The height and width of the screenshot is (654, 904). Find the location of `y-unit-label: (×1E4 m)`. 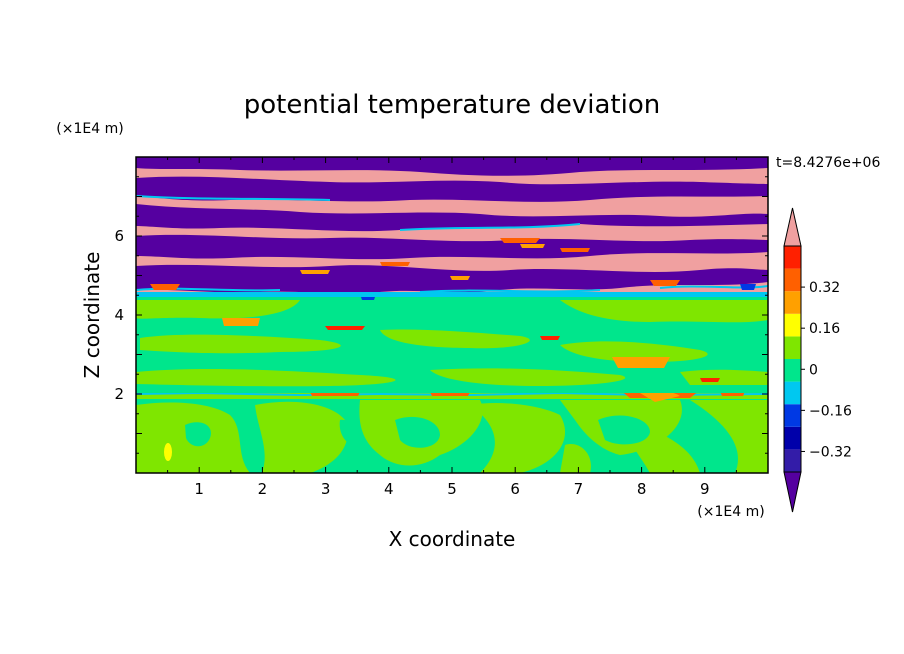

y-unit-label: (×1E4 m) is located at coordinates (89, 129).